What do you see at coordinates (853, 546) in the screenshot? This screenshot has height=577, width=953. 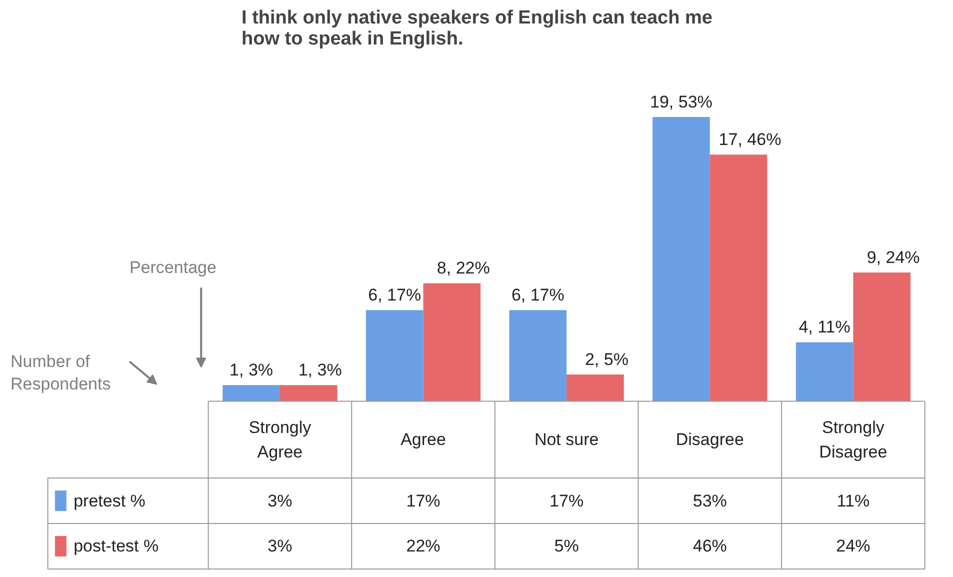 I see `data-label: 24%` at bounding box center [853, 546].